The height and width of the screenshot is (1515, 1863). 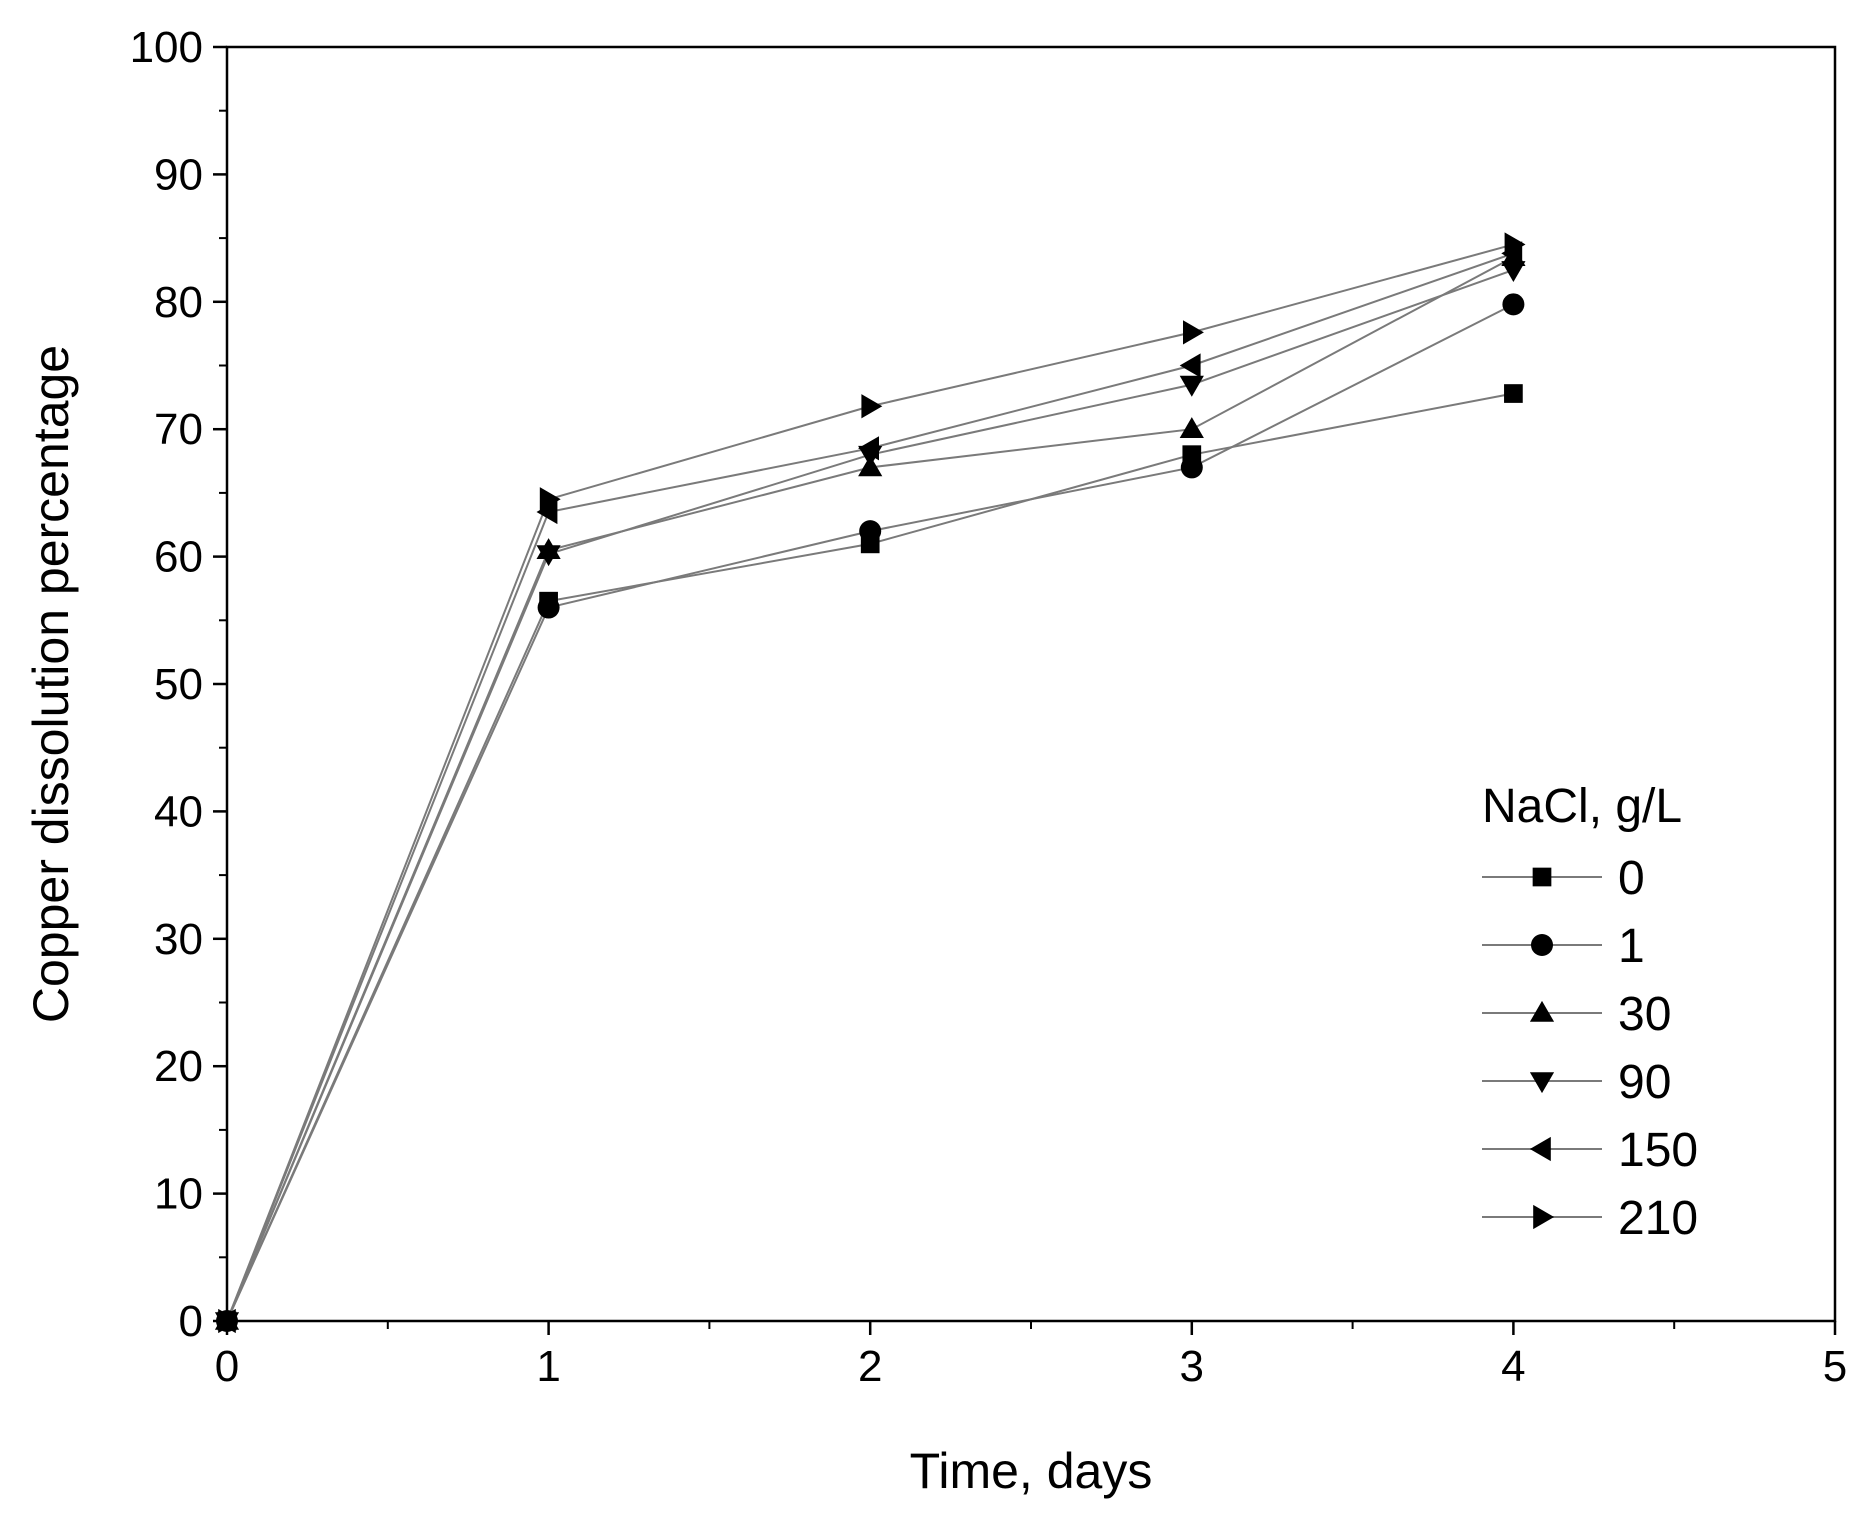 I want to click on y-axis-label: Copper dissolution percentage, so click(x=51, y=684).